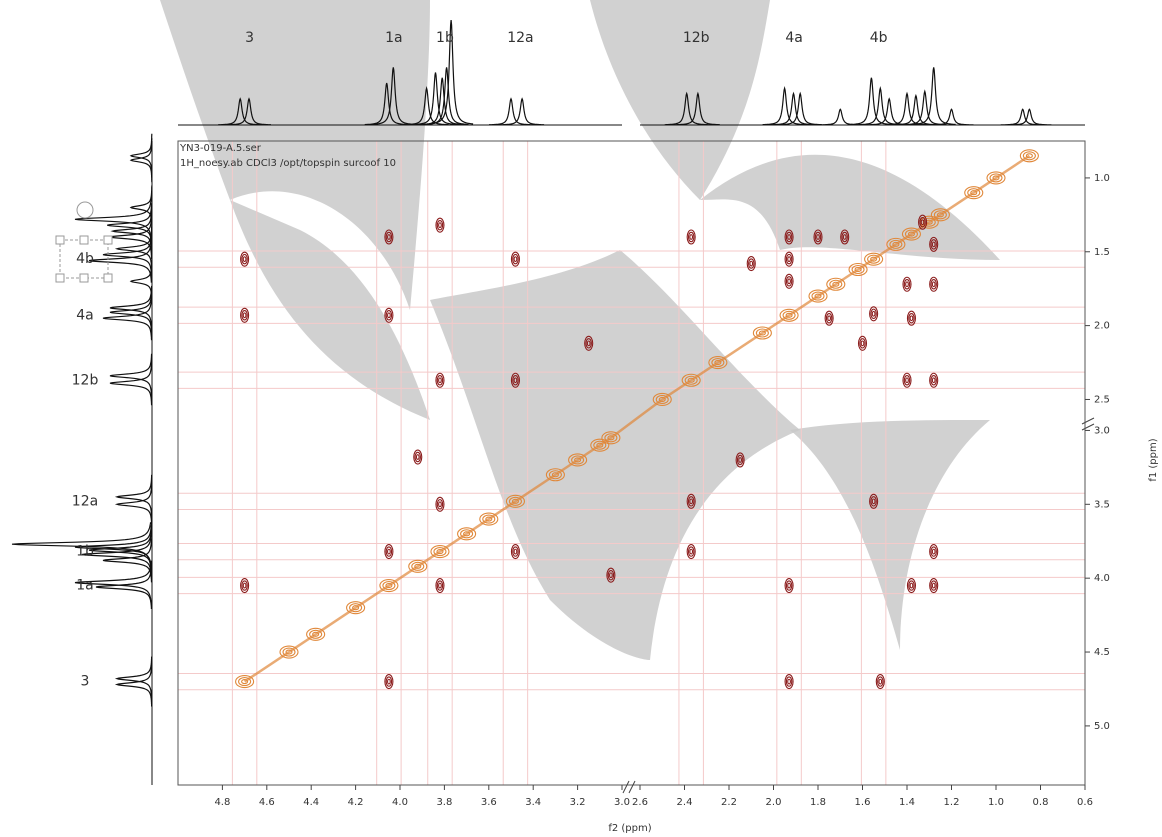  I want to click on top-label: 3, so click(249, 38).